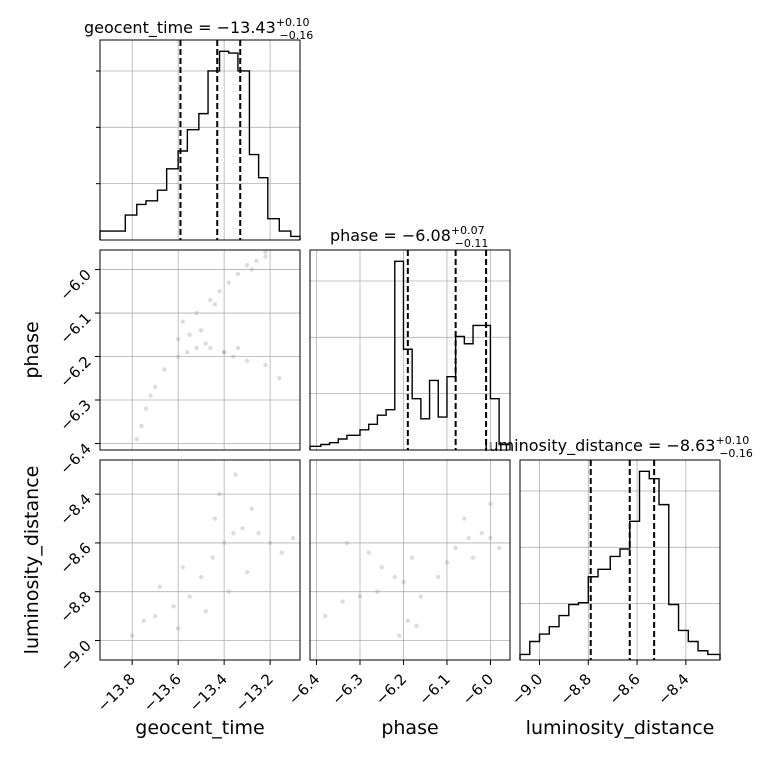 The width and height of the screenshot is (760, 760). What do you see at coordinates (32, 560) in the screenshot?
I see `ylabel-luminosity-distance: luminosity_distance` at bounding box center [32, 560].